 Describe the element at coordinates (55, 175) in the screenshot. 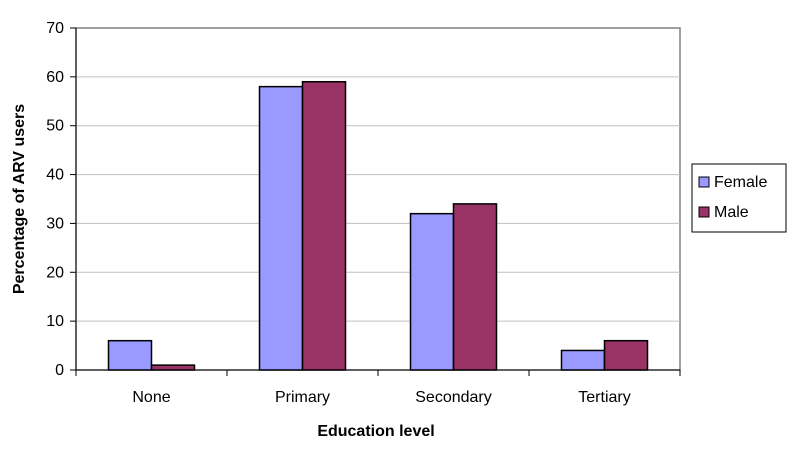

I see `y-tick-label: 40` at that location.